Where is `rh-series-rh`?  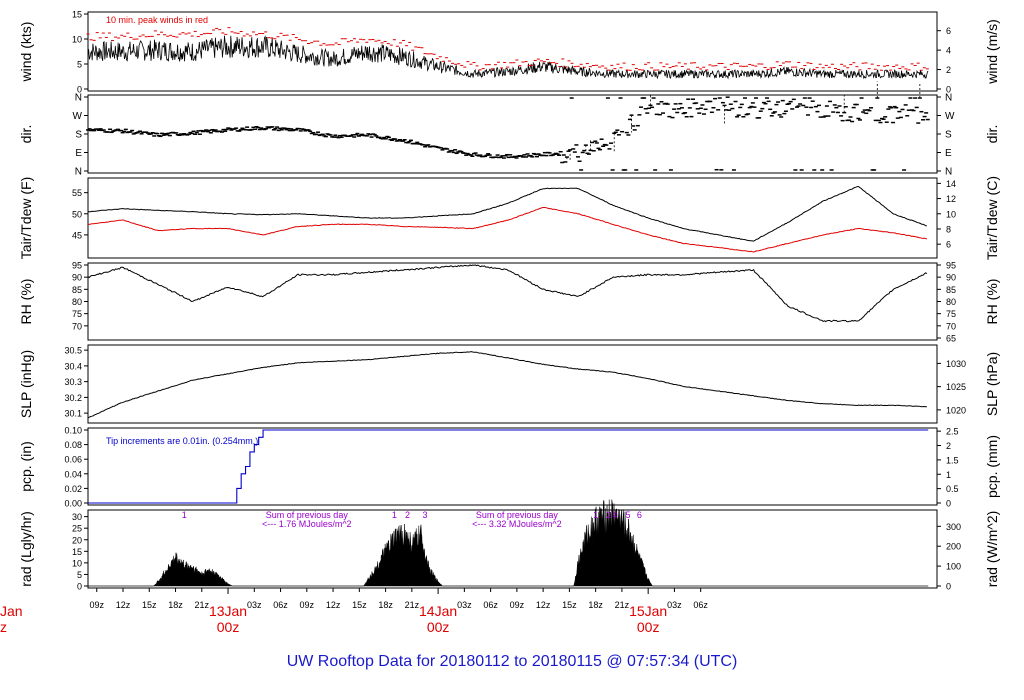
rh-series-rh is located at coordinates (507, 293).